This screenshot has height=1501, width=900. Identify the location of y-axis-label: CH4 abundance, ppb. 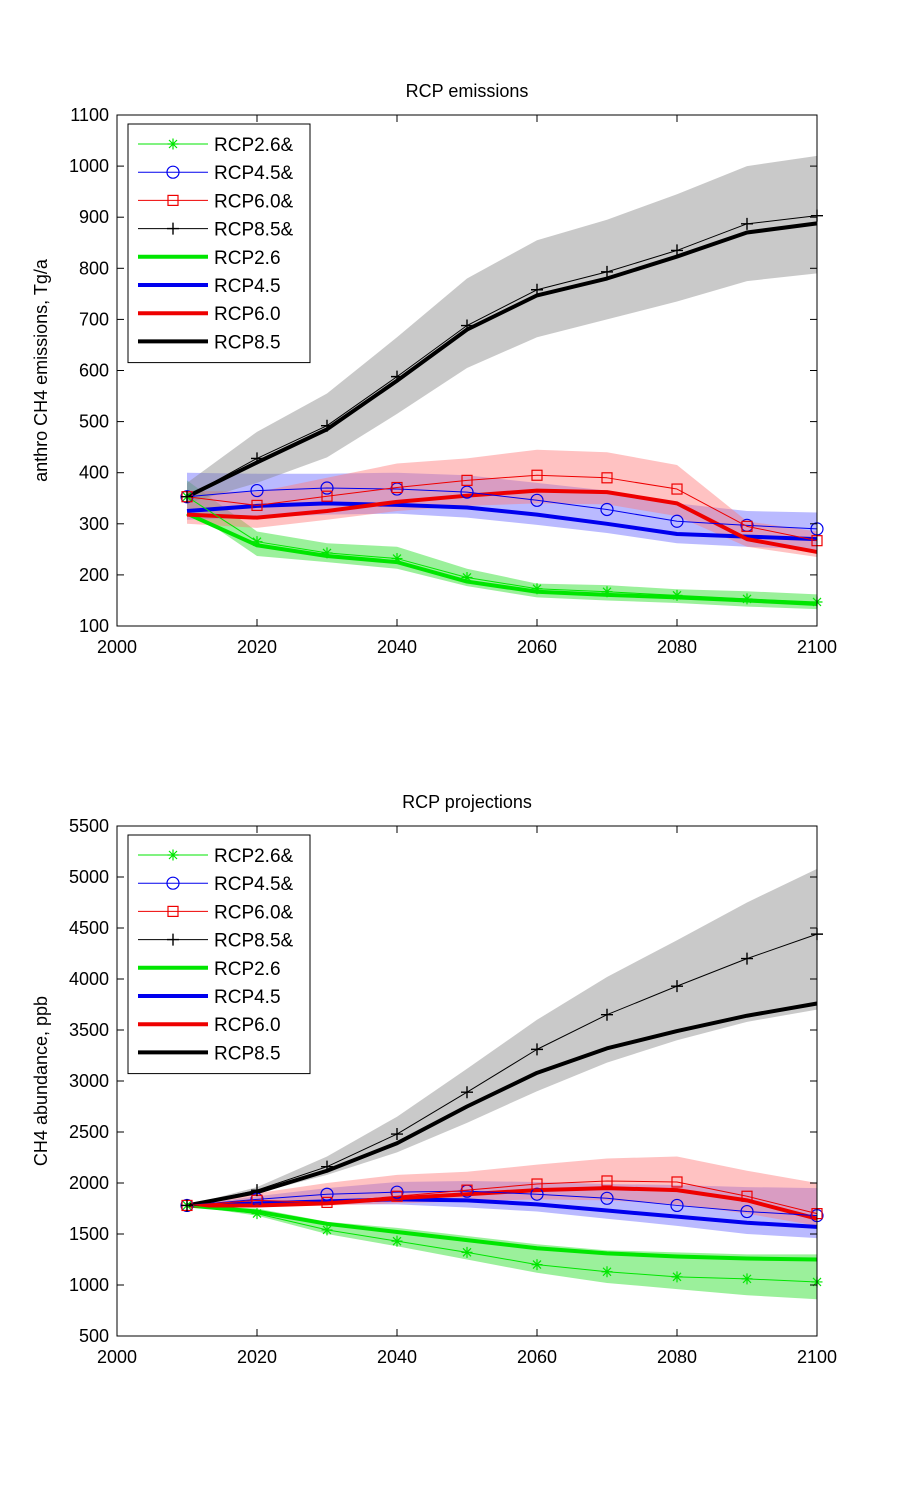
(41, 1081).